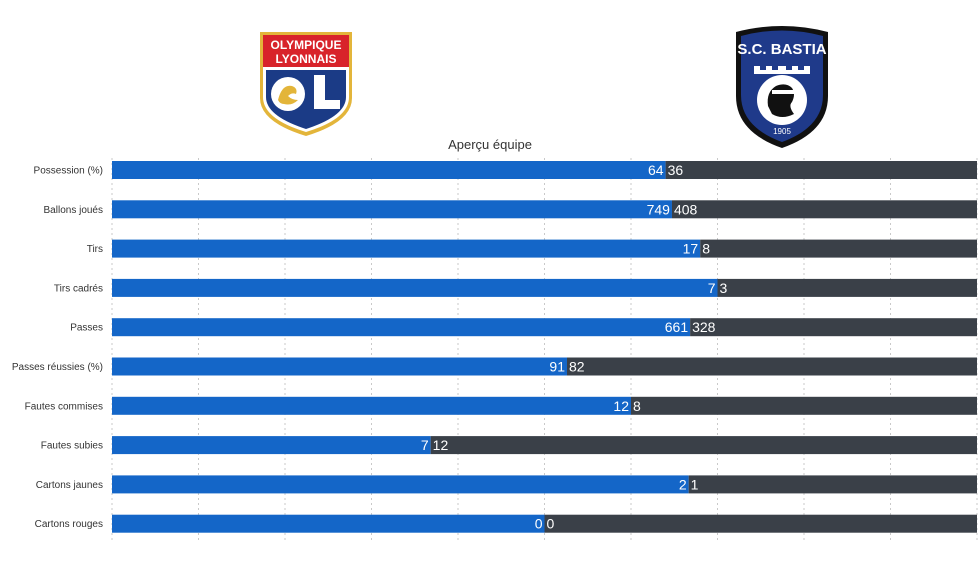 The width and height of the screenshot is (980, 588). I want to click on value-label-away-8: 1, so click(695, 484).